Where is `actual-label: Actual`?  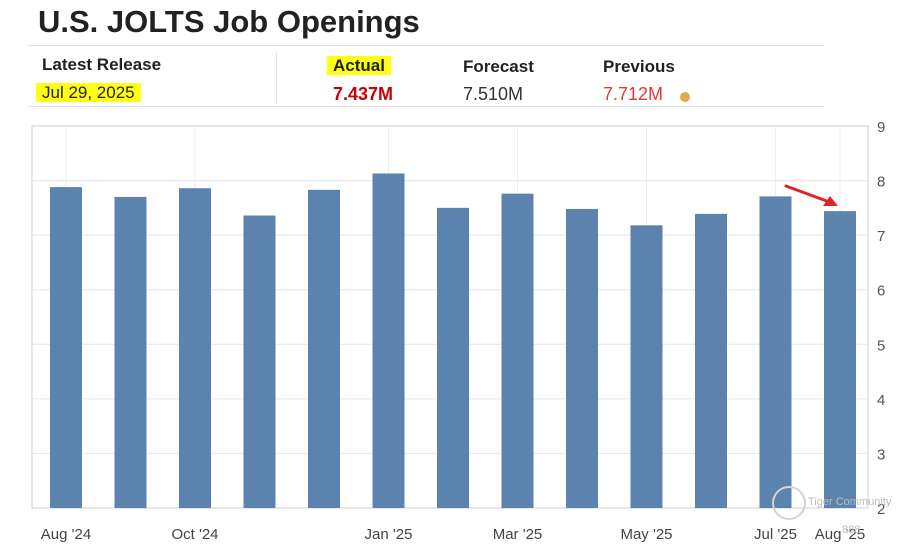 actual-label: Actual is located at coordinates (359, 66).